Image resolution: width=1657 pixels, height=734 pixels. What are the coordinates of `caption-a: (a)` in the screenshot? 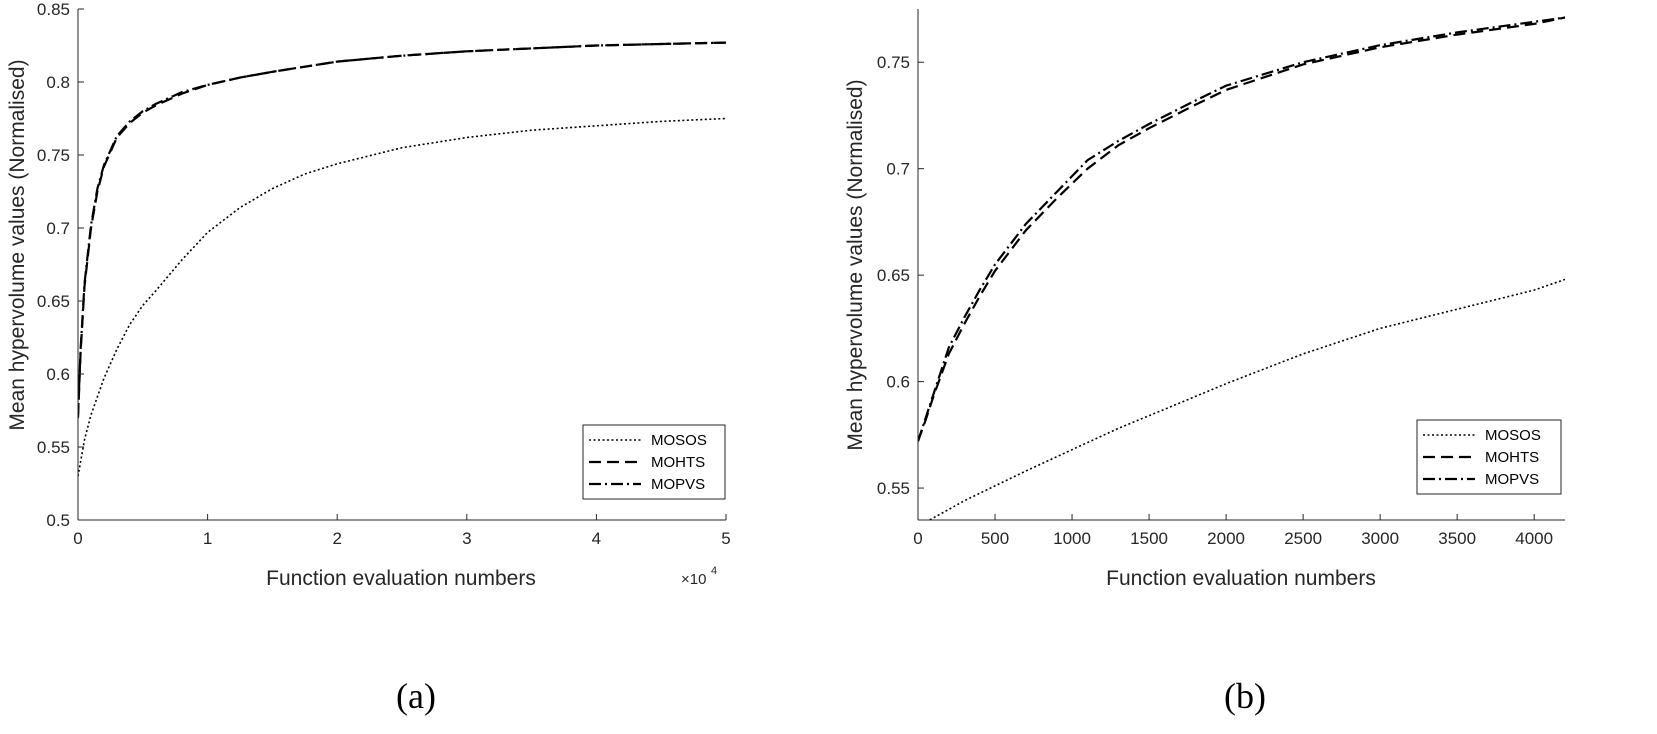 It's located at (416, 696).